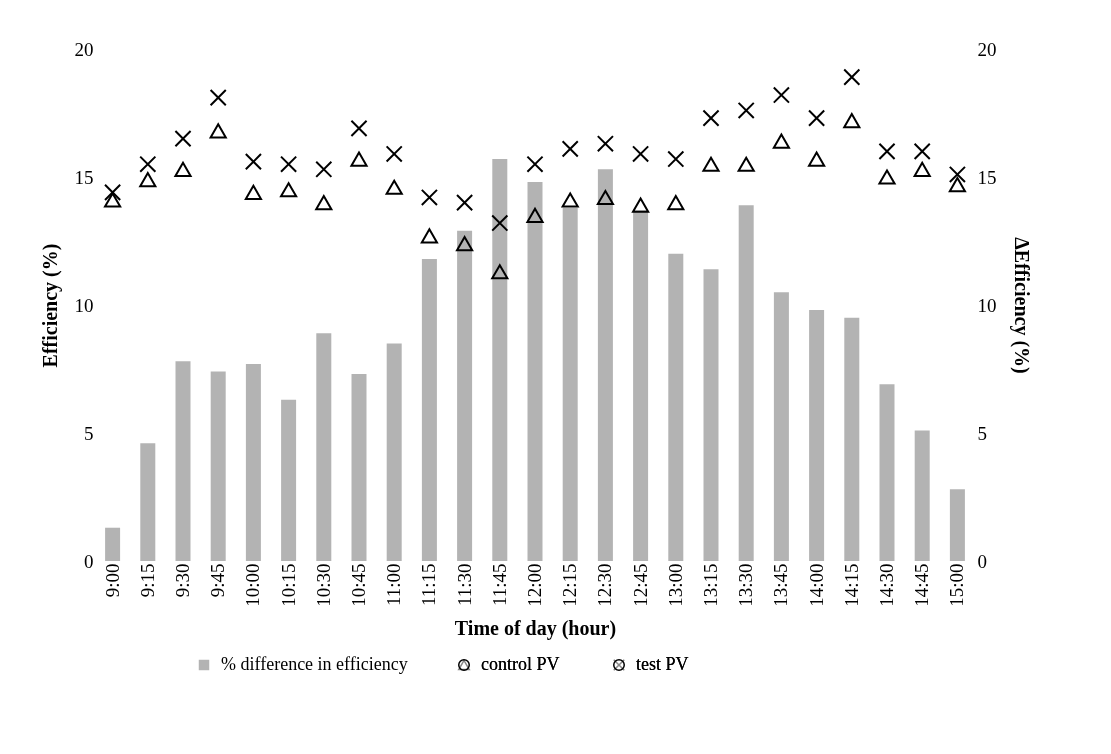  I want to click on x-tick-label: 10:15, so click(288, 585).